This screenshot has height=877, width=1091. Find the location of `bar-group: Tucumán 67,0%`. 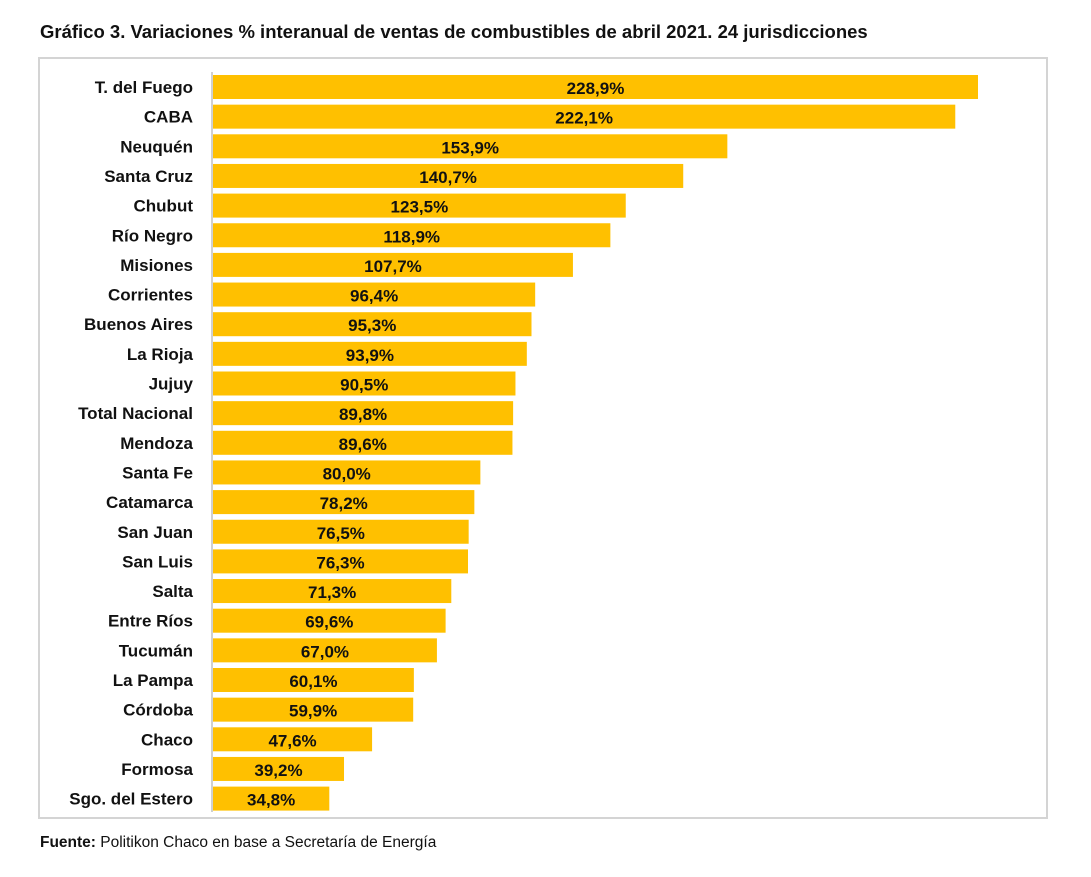

bar-group: Tucumán 67,0% is located at coordinates (278, 650).